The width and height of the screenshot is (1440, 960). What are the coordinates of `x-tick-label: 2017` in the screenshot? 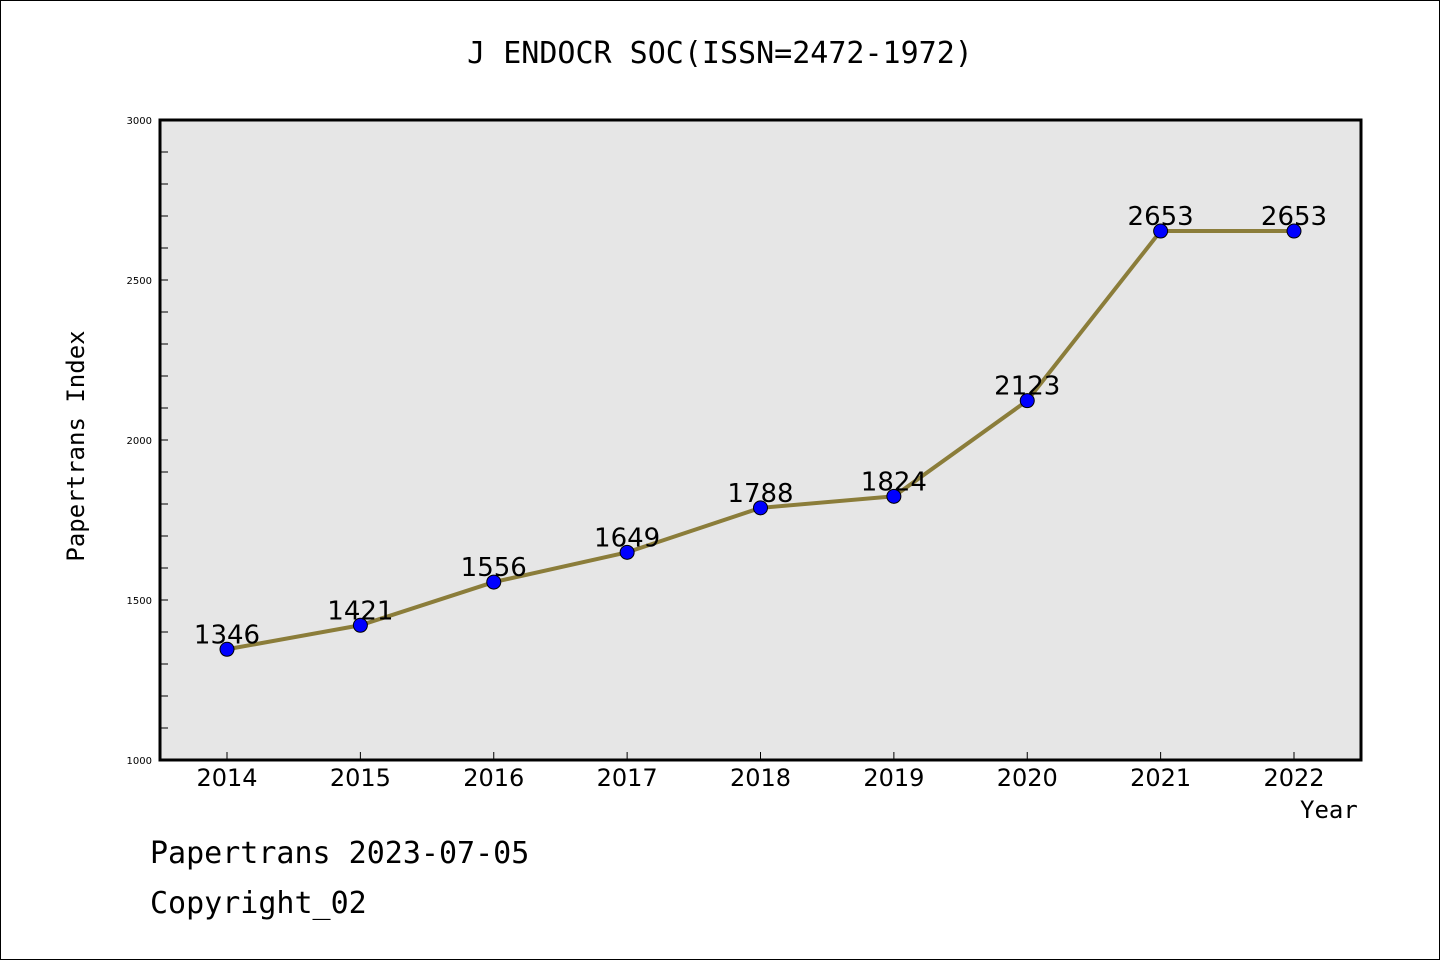 It's located at (627, 778).